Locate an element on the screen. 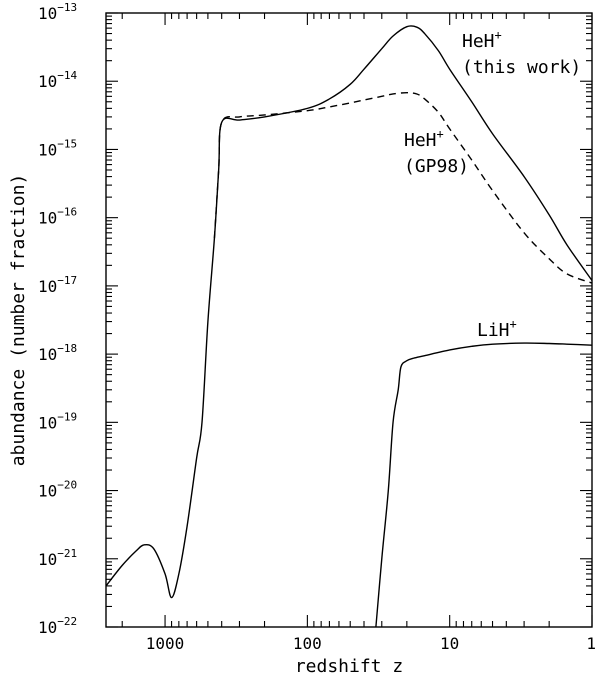 Image resolution: width=600 pixels, height=681 pixels. y-tick-label: 10−19 is located at coordinates (57, 421).